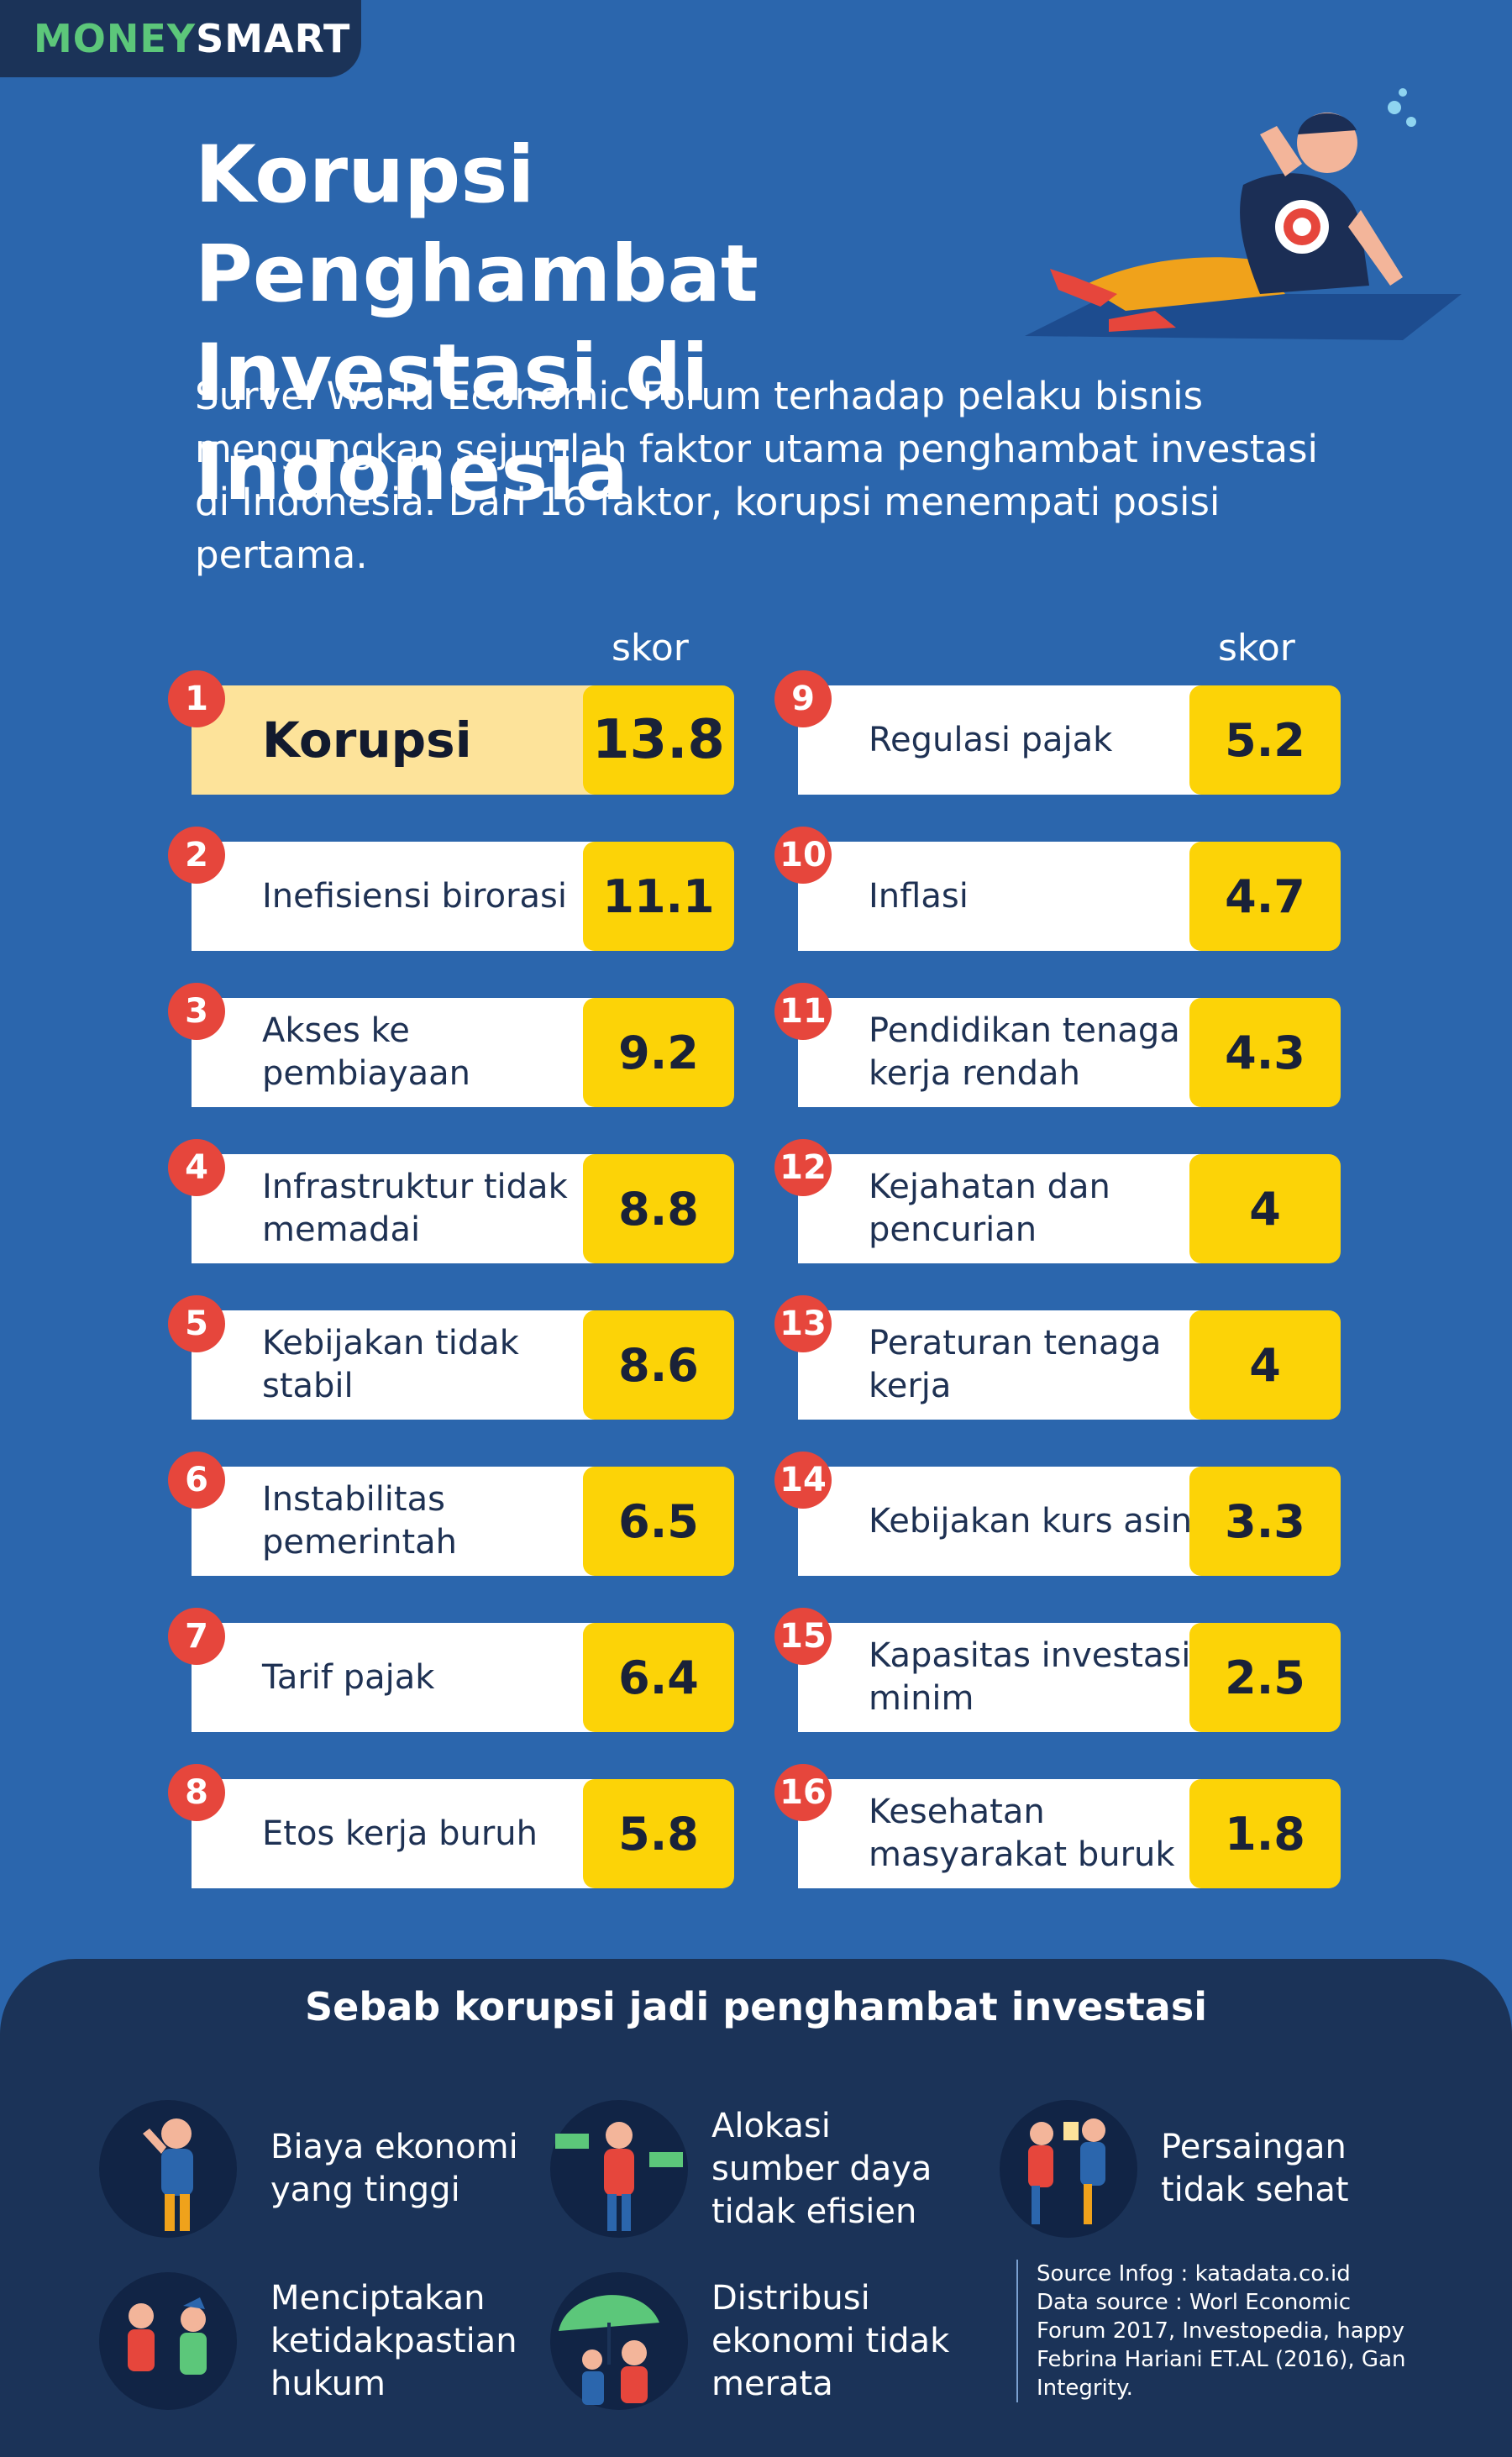  What do you see at coordinates (451, 1670) in the screenshot?
I see `factor-row-7: Tarif pajak 6.4 7` at bounding box center [451, 1670].